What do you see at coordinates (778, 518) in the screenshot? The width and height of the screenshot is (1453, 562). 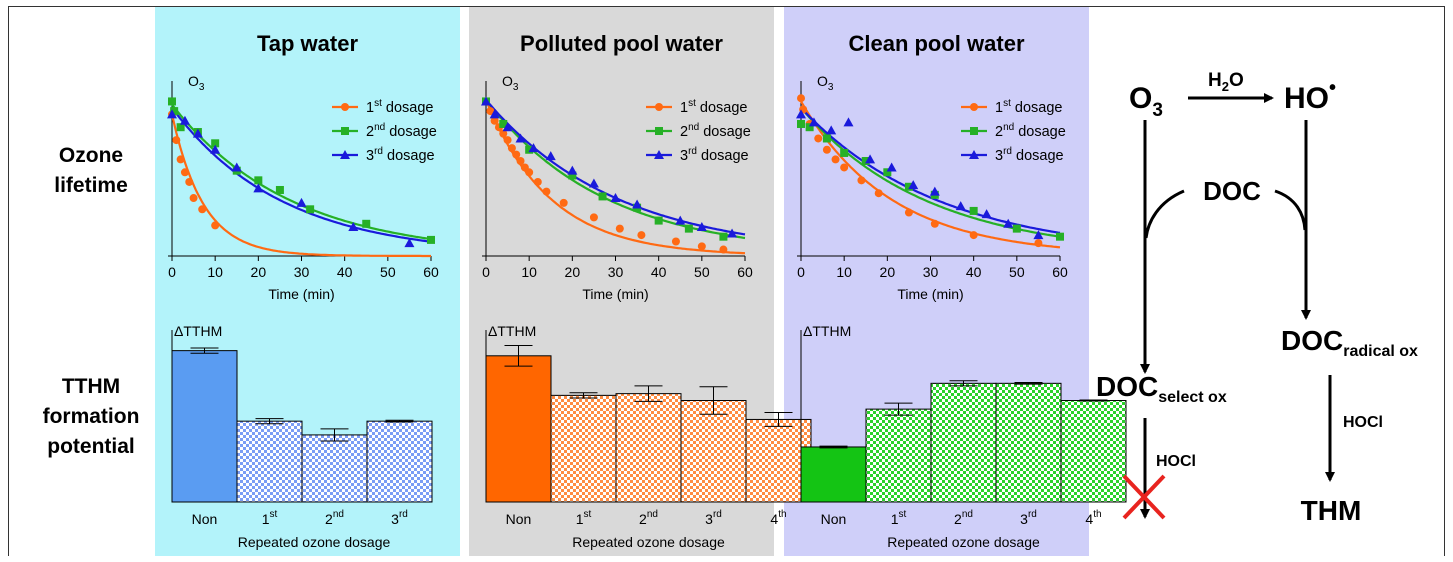 I see `bar-label-4: 4th` at bounding box center [778, 518].